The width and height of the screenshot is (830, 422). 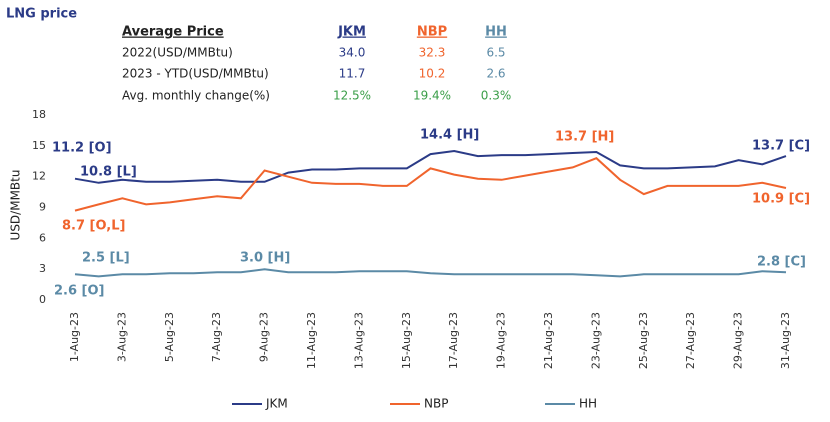 I want to click on legend-label: NBP, so click(x=436, y=404).